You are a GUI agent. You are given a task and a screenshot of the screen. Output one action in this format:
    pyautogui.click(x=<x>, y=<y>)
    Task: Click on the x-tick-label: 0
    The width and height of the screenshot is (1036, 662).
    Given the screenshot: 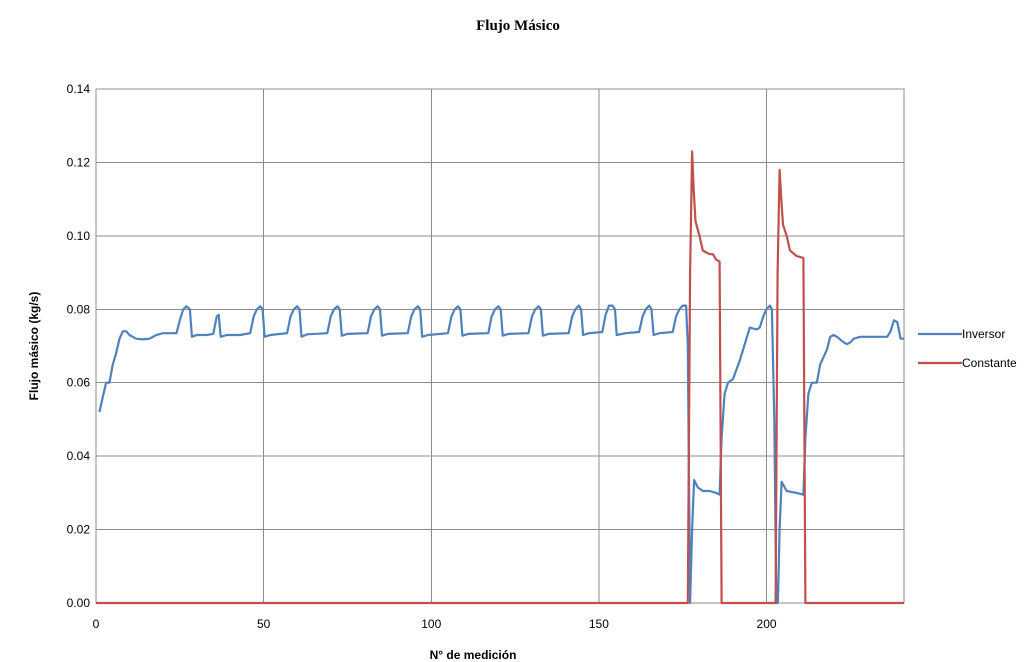 What is the action you would take?
    pyautogui.click(x=96, y=624)
    